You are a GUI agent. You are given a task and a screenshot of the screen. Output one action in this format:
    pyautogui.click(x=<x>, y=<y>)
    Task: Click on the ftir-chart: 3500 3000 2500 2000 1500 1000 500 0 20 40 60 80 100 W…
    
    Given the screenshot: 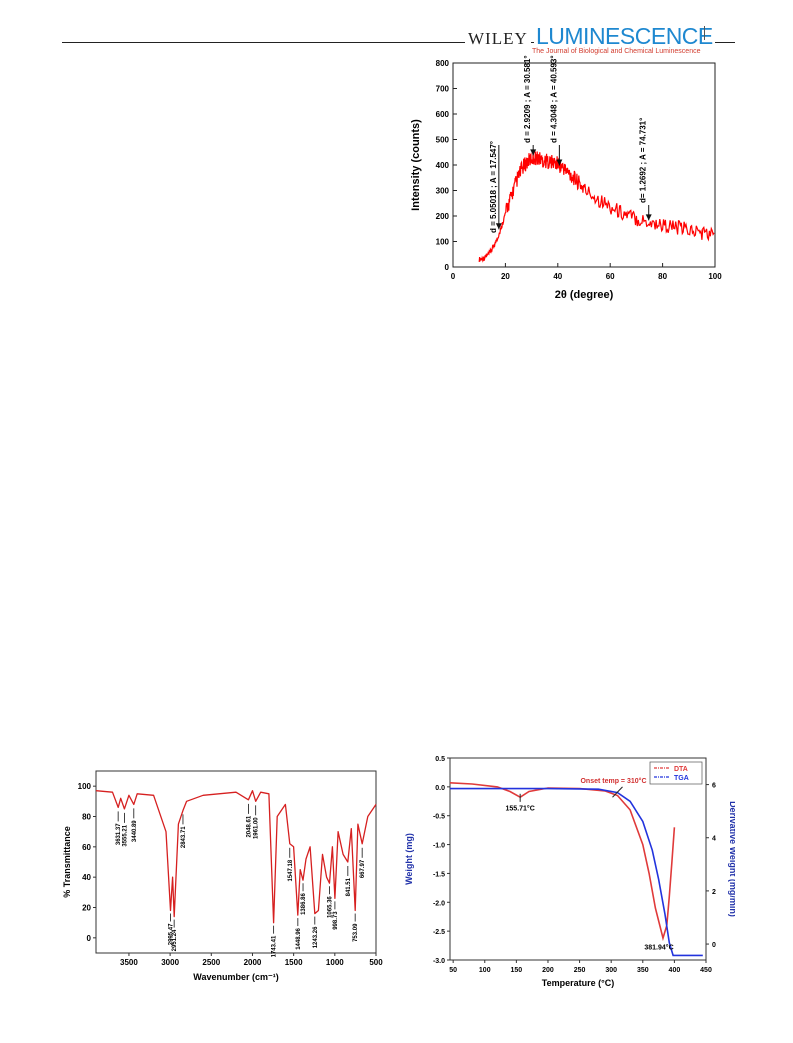 What is the action you would take?
    pyautogui.click(x=222, y=876)
    